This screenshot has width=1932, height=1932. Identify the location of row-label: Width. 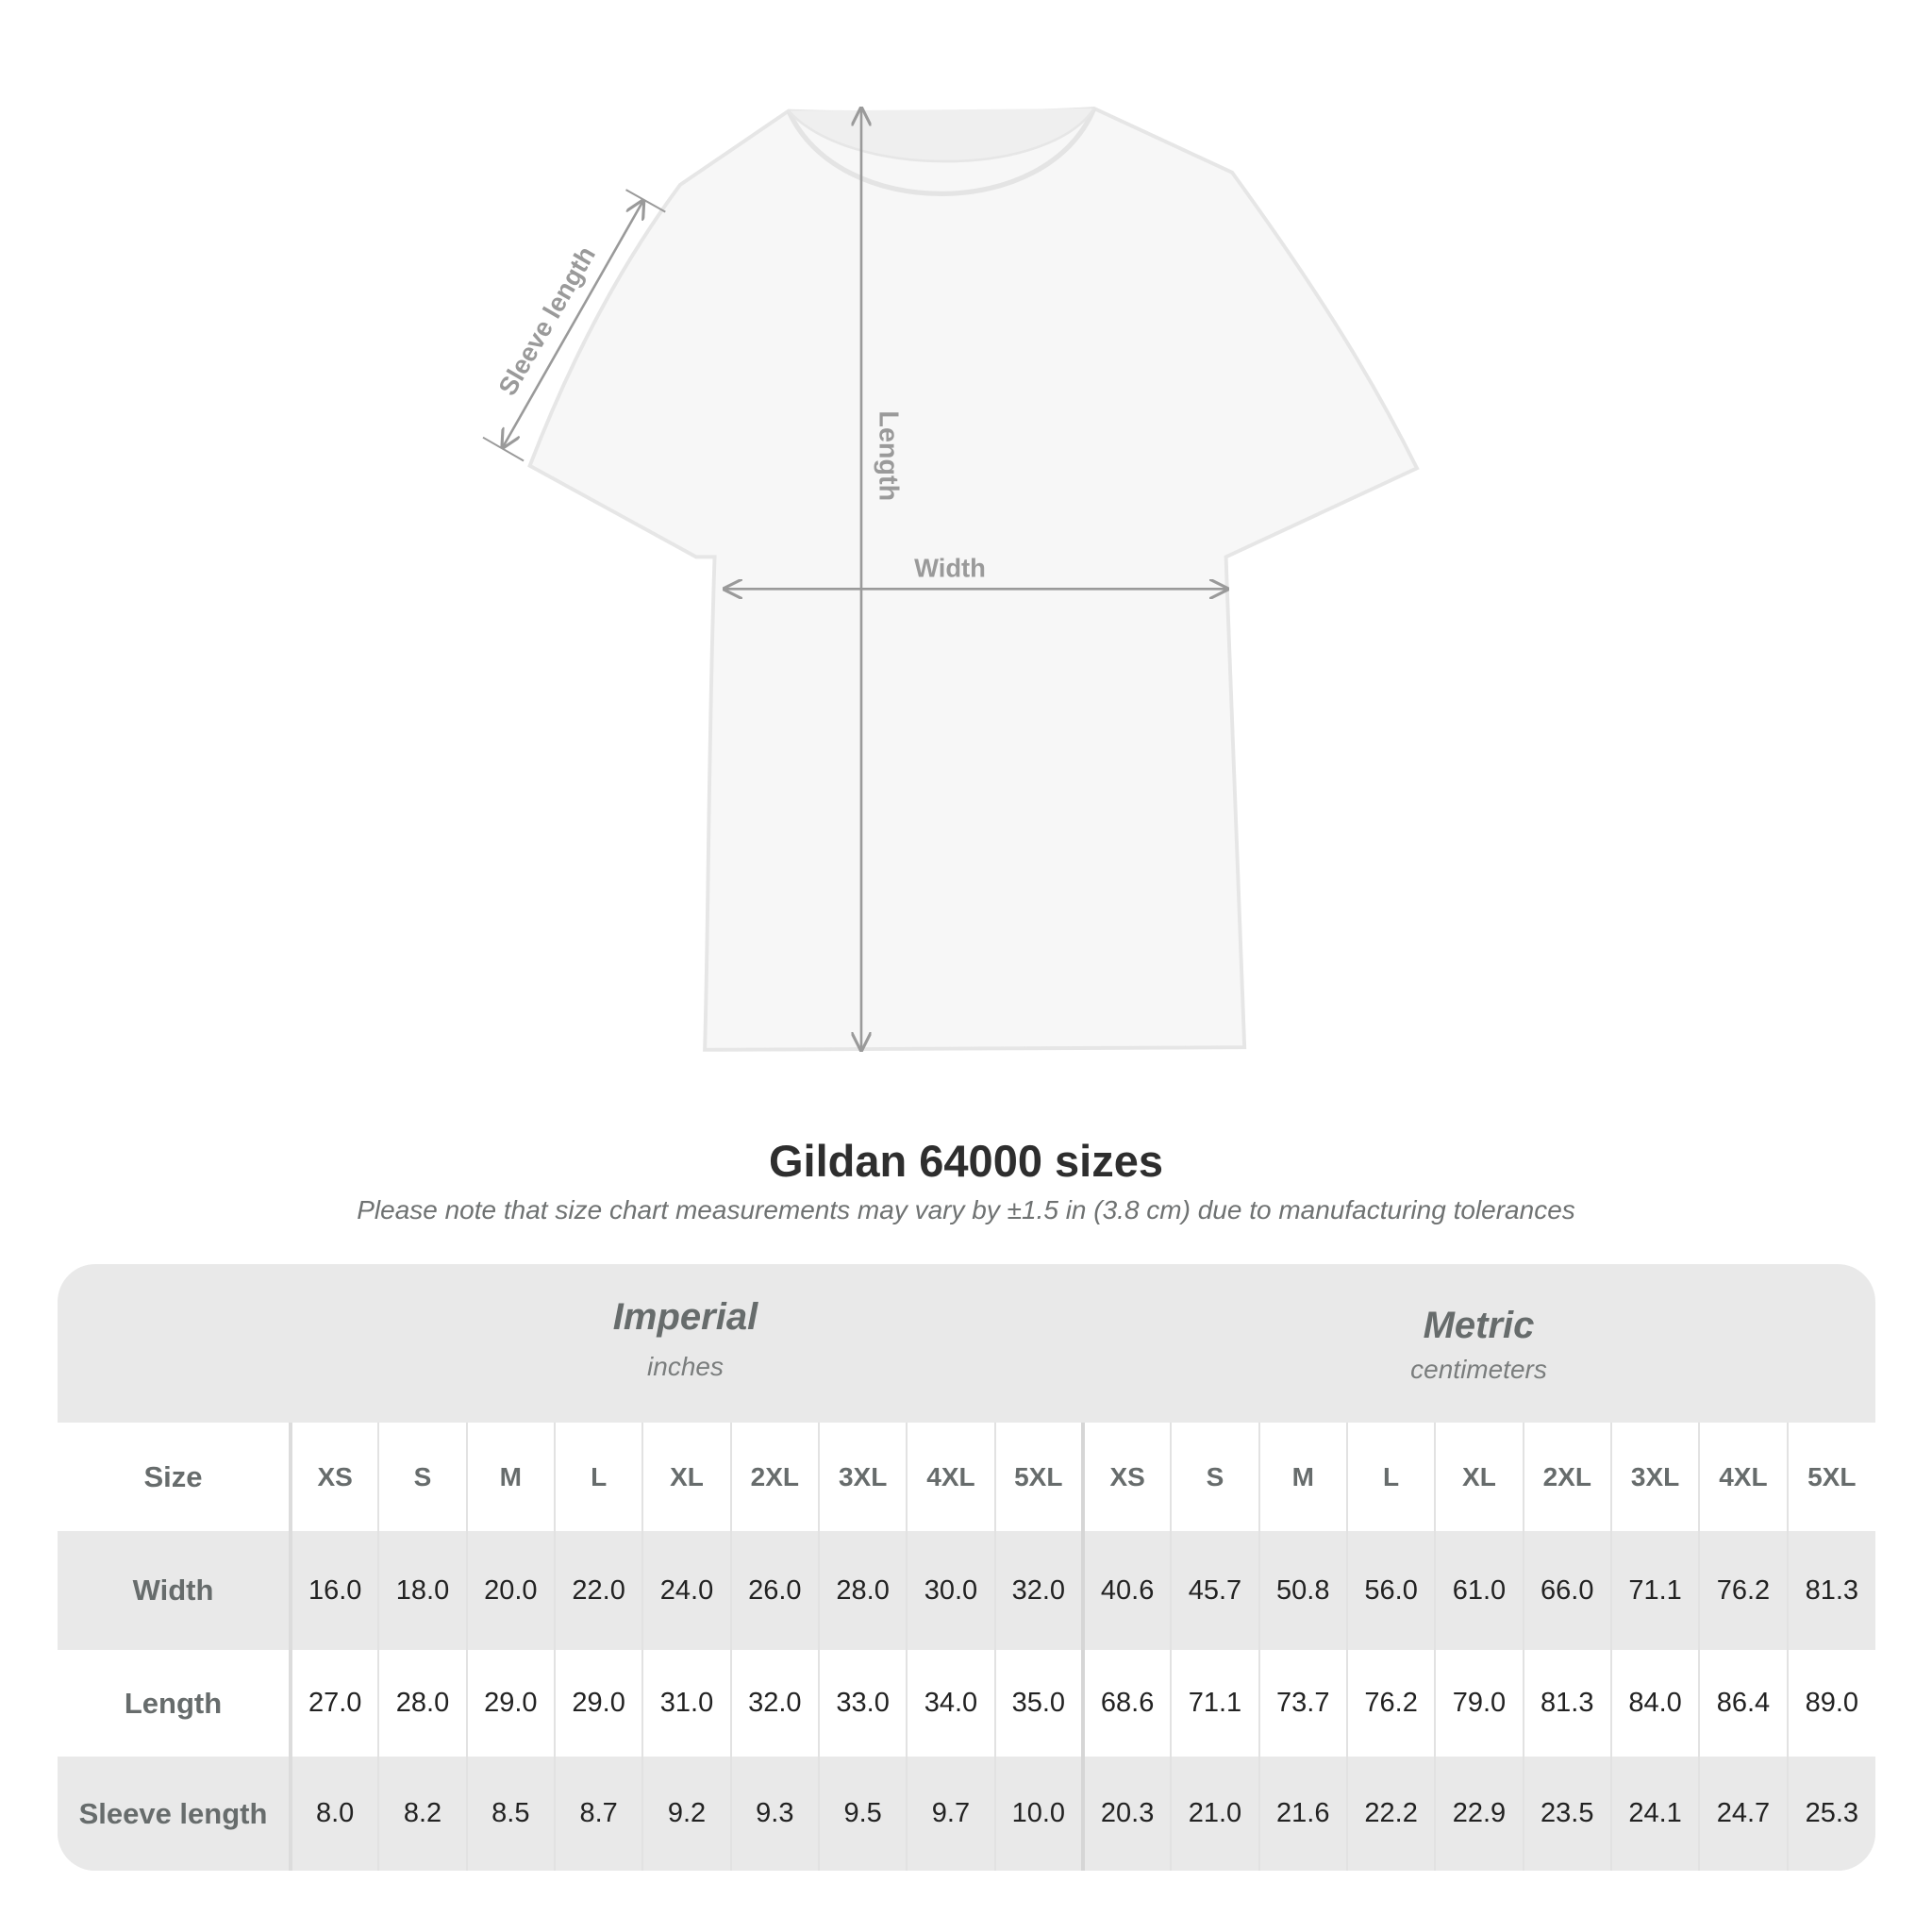
(175, 1591).